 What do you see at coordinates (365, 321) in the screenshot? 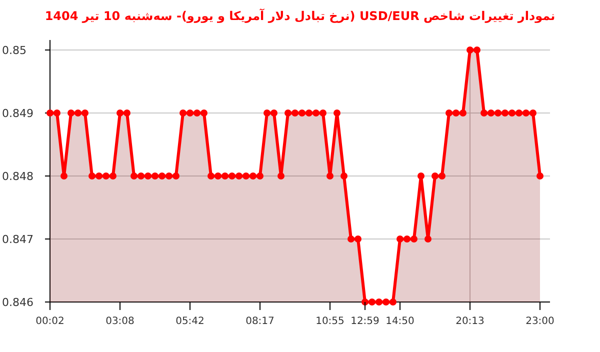
I see `x-tick-label: 12:59` at bounding box center [365, 321].